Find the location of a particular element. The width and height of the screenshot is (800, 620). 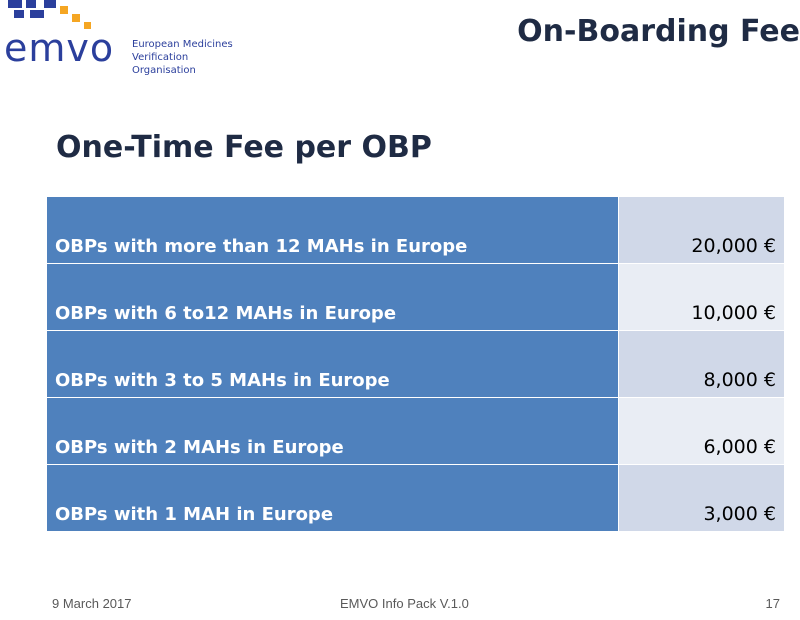

fee-amount: 20,000 € is located at coordinates (701, 230).